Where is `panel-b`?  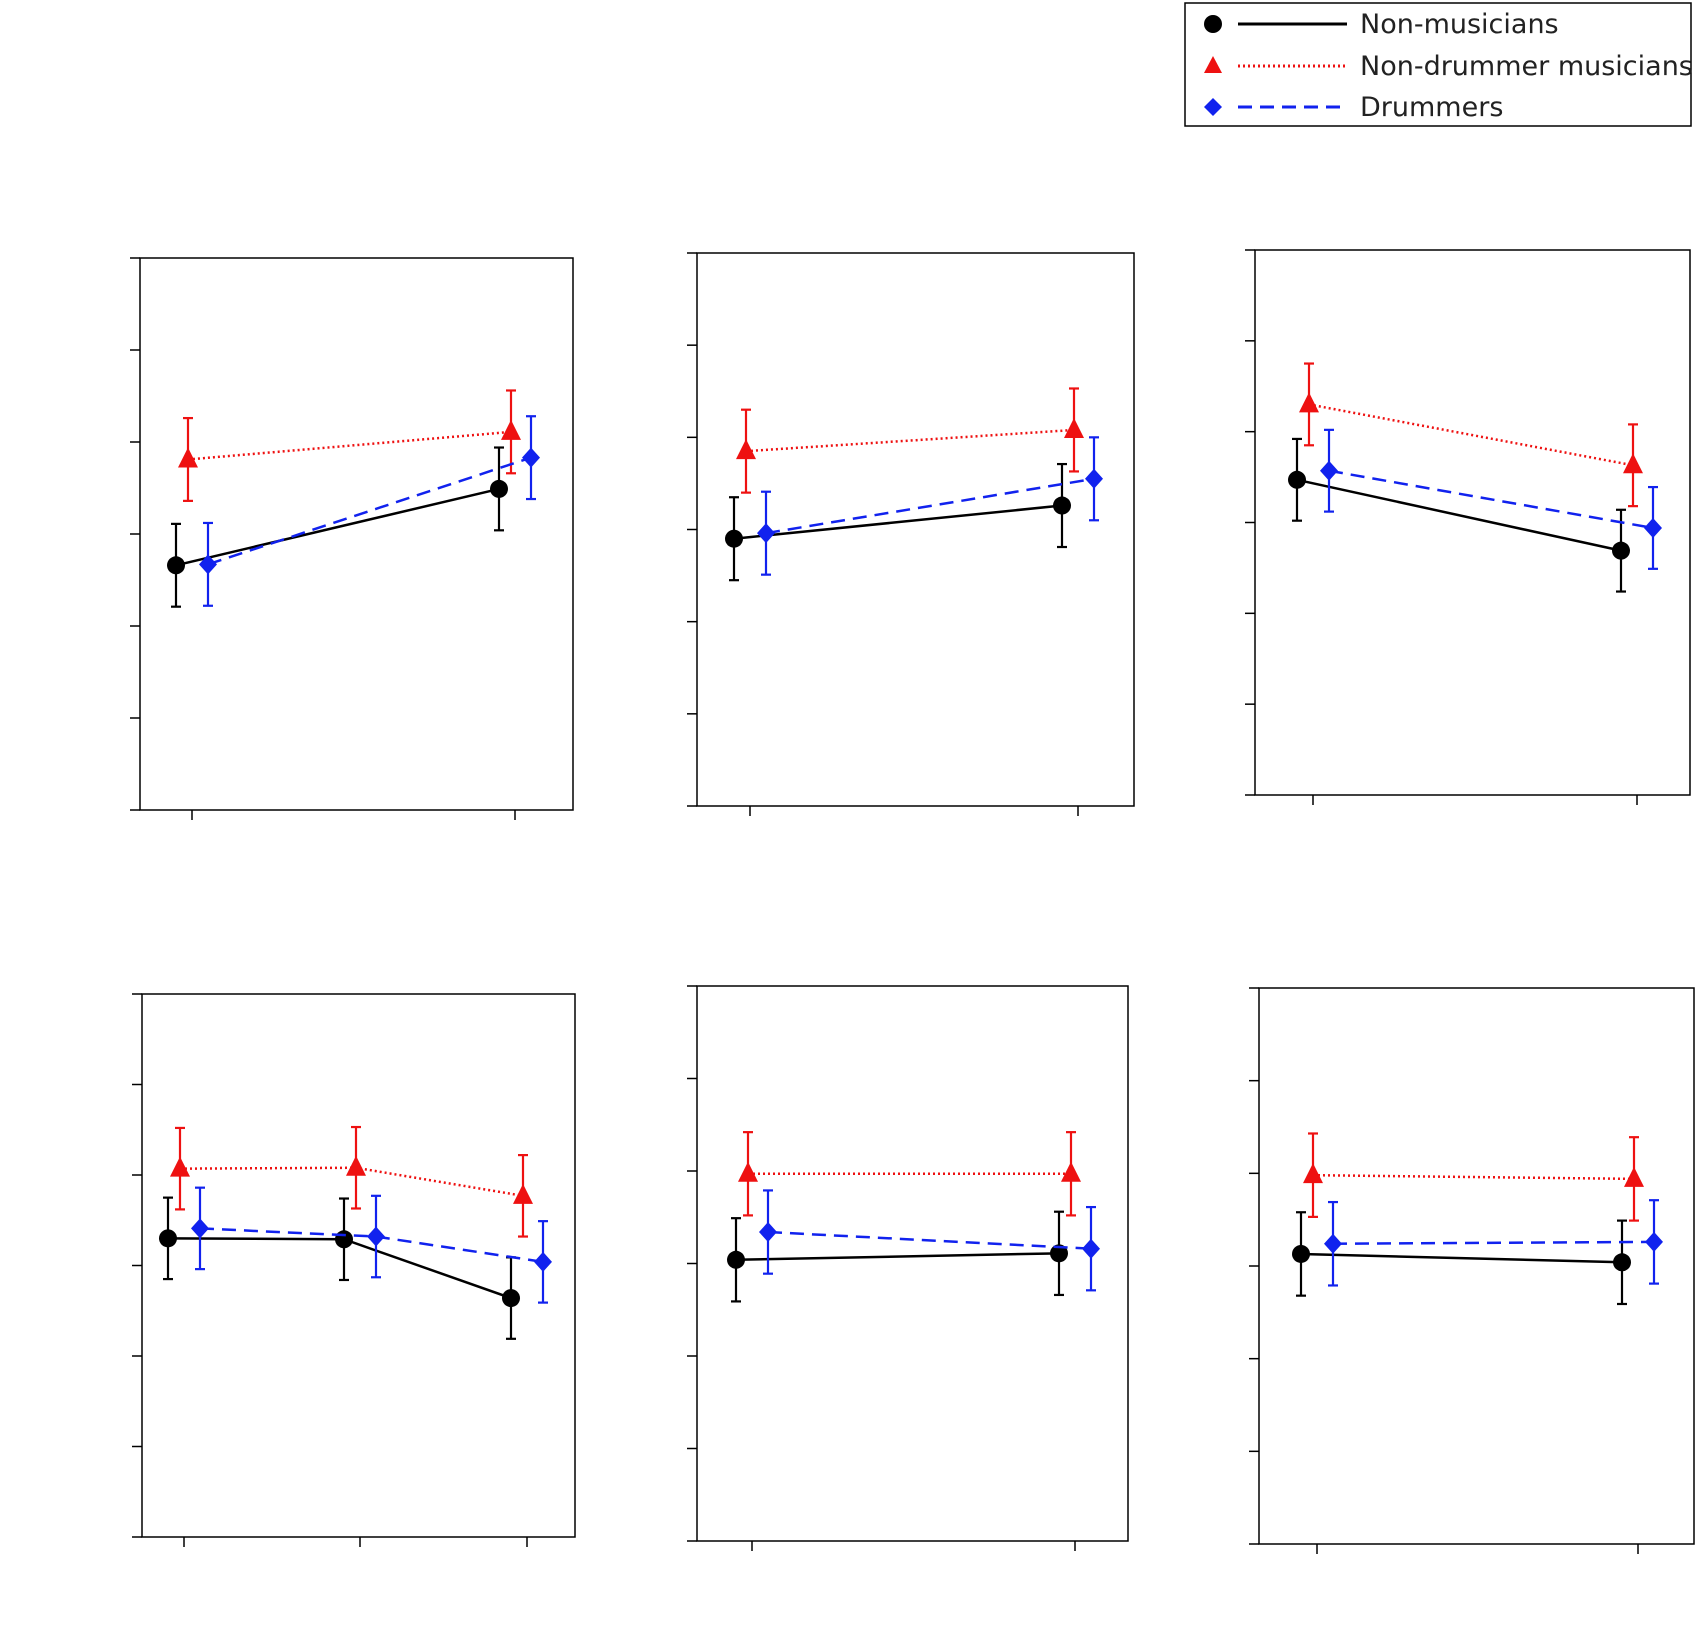 panel-b is located at coordinates (911, 534).